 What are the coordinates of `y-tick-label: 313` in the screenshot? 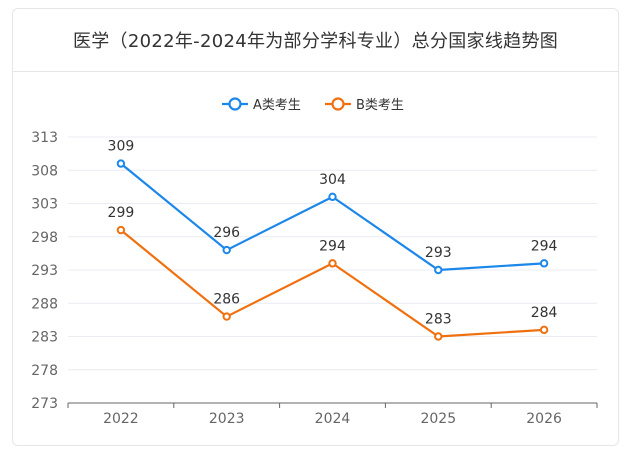 It's located at (44, 138).